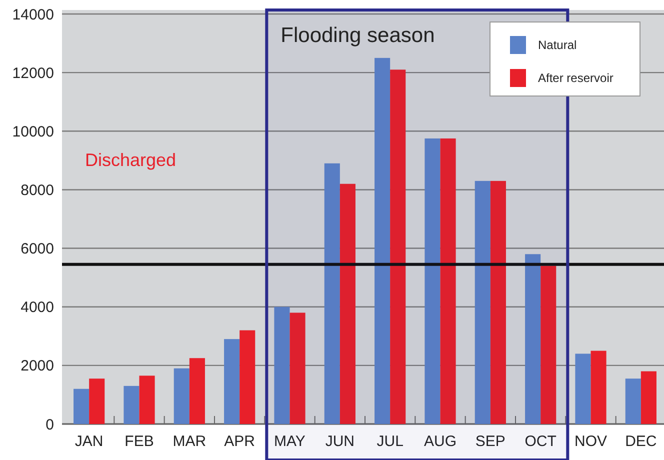 This screenshot has width=664, height=460. What do you see at coordinates (33, 131) in the screenshot?
I see `y-tick-label: 10000` at bounding box center [33, 131].